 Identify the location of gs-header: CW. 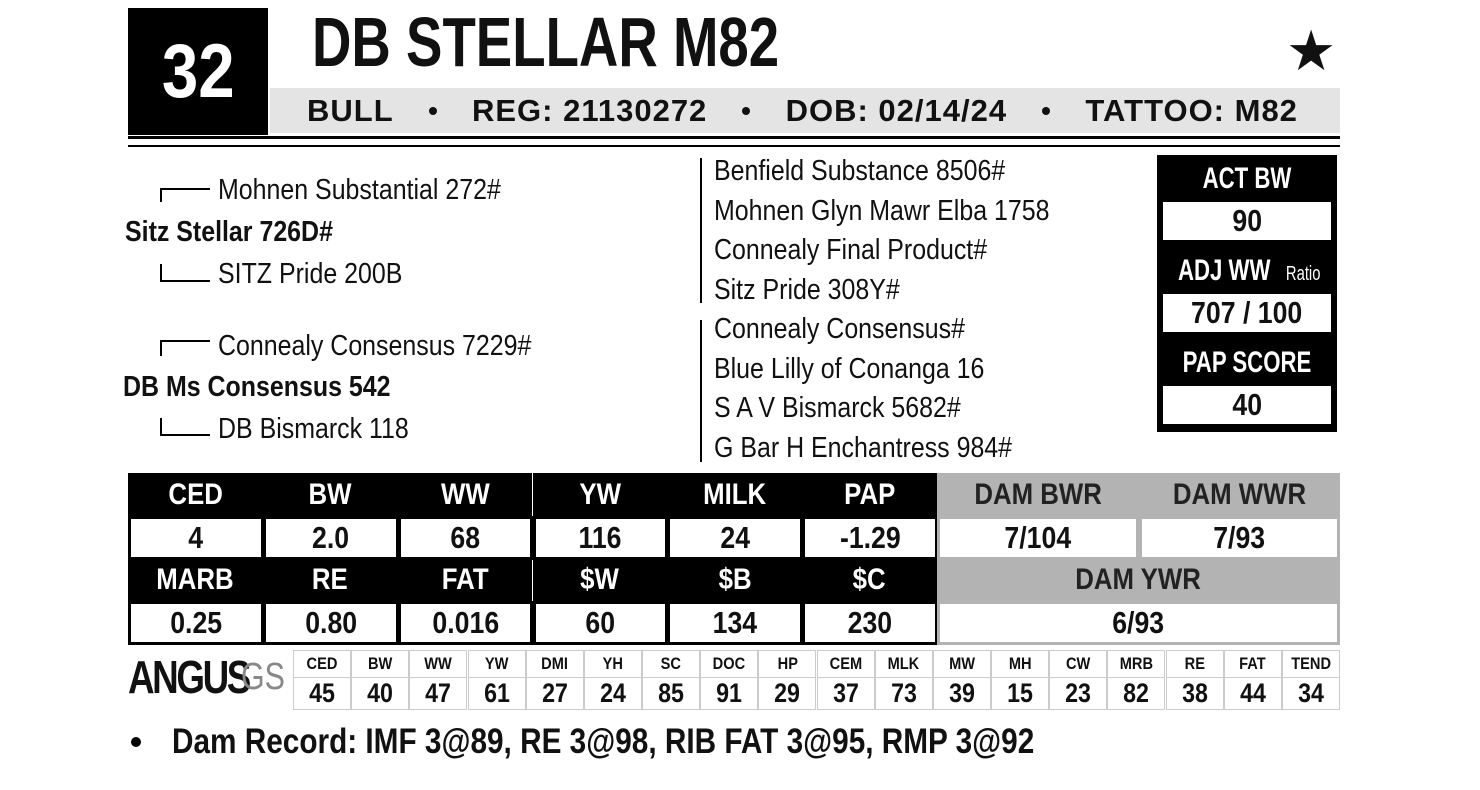
(1078, 664).